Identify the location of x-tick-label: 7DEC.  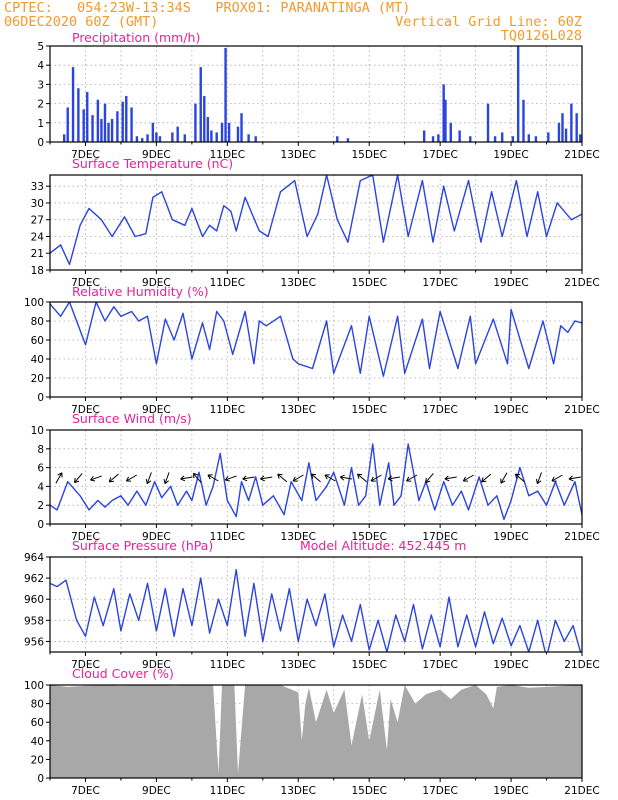
(85, 155).